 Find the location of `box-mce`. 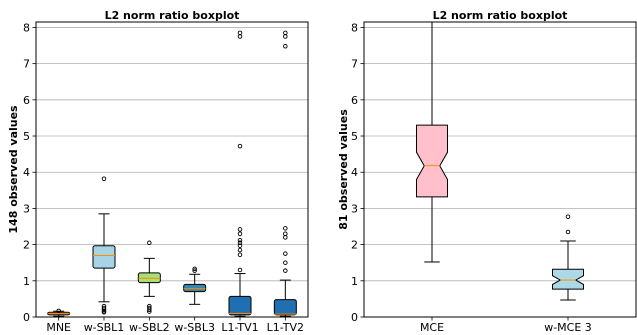

box-mce is located at coordinates (432, 142).